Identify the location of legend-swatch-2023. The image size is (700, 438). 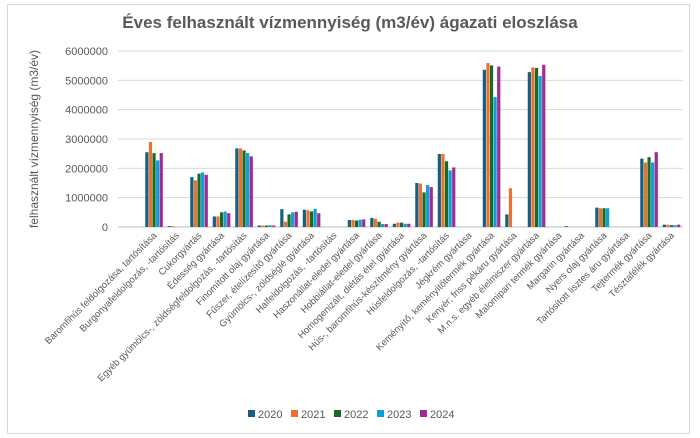
(380, 413).